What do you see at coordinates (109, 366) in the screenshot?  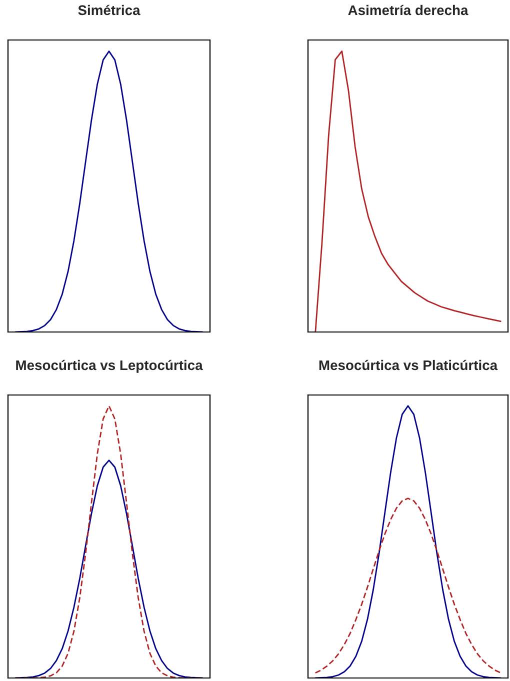 I see `chart-title: Mesocúrtica vs Leptocúrtica` at bounding box center [109, 366].